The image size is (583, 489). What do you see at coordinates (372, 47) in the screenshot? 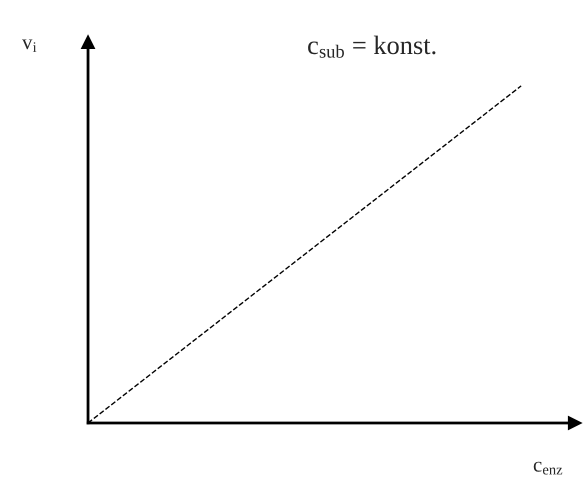
I see `text: c$_{sub}$ = konst.` at bounding box center [372, 47].